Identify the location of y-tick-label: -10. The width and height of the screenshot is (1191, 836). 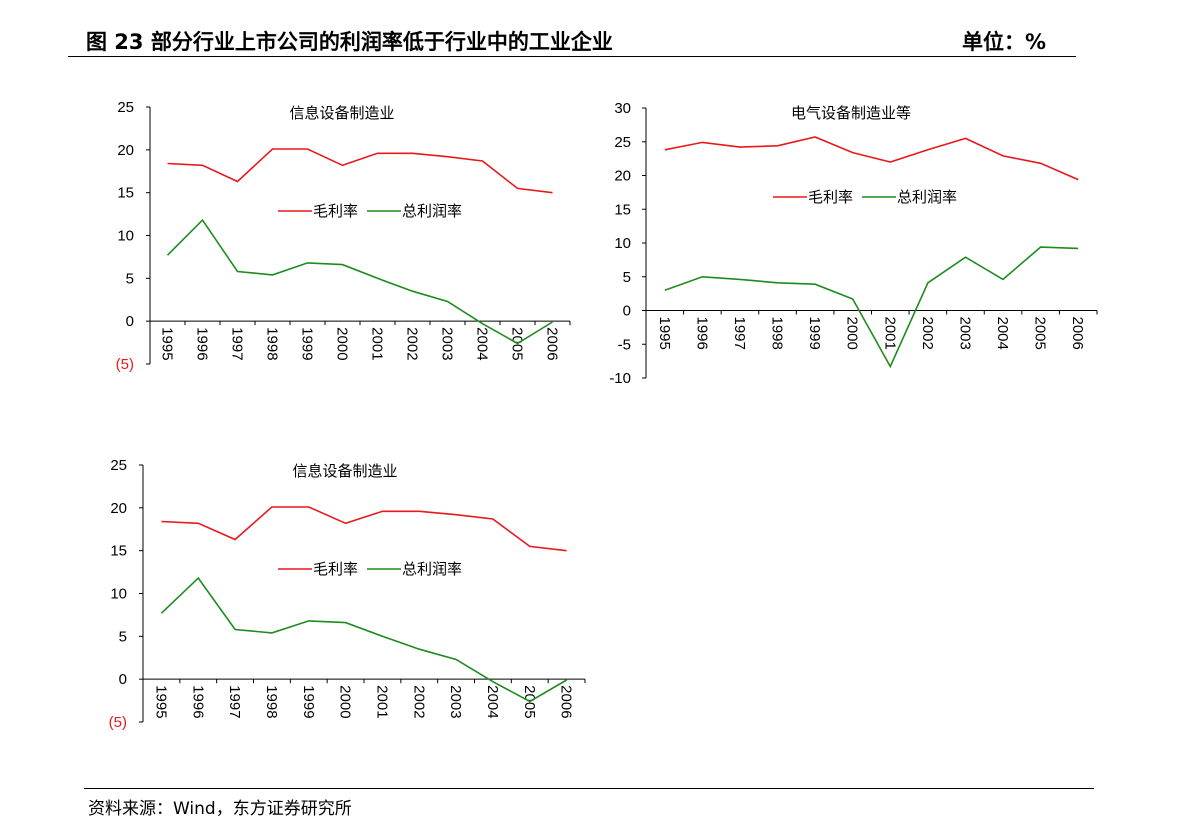
(620, 378).